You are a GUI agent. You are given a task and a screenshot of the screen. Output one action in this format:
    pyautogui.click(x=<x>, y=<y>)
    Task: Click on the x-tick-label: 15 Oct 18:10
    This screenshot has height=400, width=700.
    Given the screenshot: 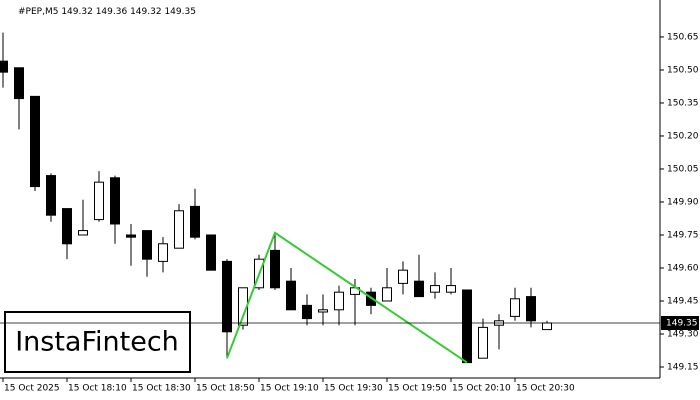 What is the action you would take?
    pyautogui.click(x=97, y=389)
    